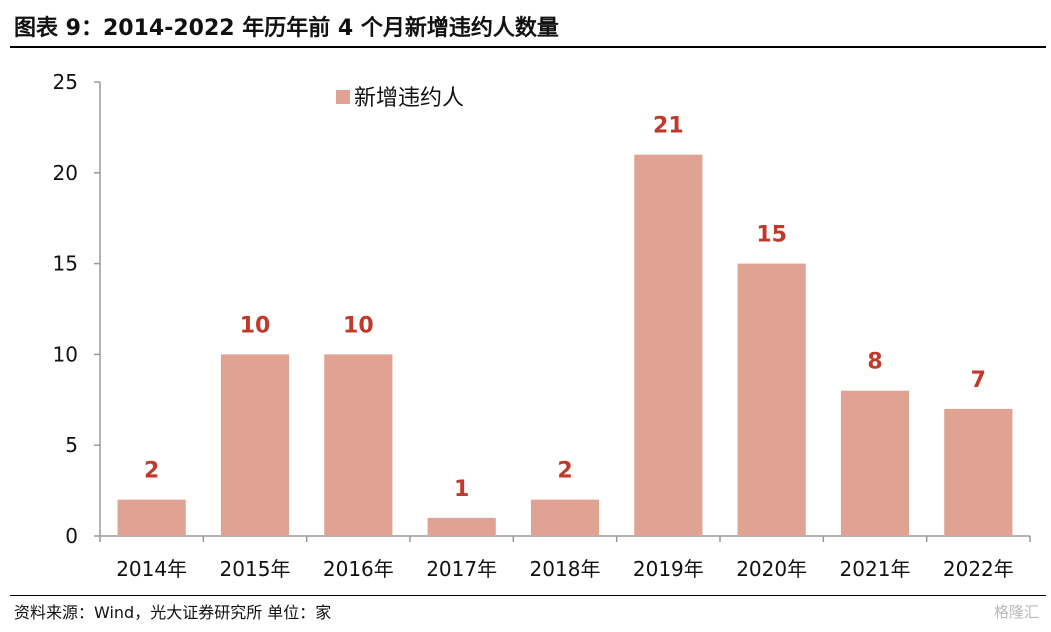 The height and width of the screenshot is (632, 1051). I want to click on bar-value-label: 1, so click(461, 489).